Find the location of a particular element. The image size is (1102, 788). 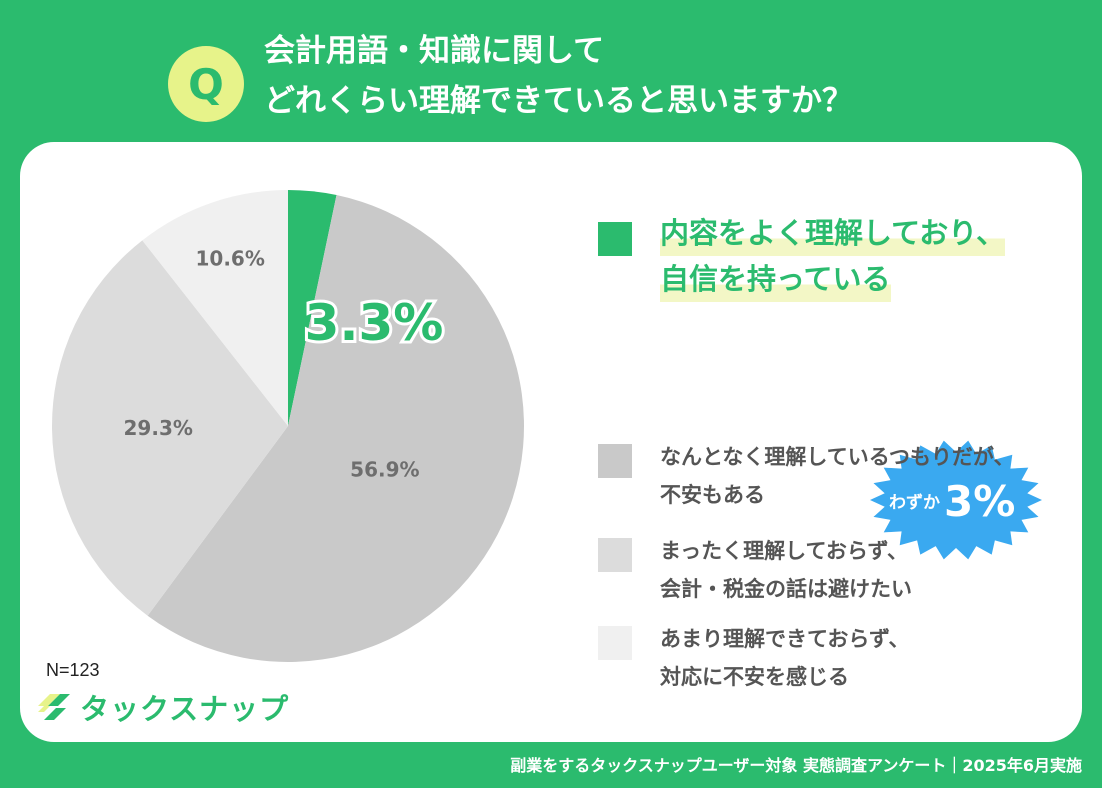

logo-text: タックスナップ is located at coordinates (185, 709).